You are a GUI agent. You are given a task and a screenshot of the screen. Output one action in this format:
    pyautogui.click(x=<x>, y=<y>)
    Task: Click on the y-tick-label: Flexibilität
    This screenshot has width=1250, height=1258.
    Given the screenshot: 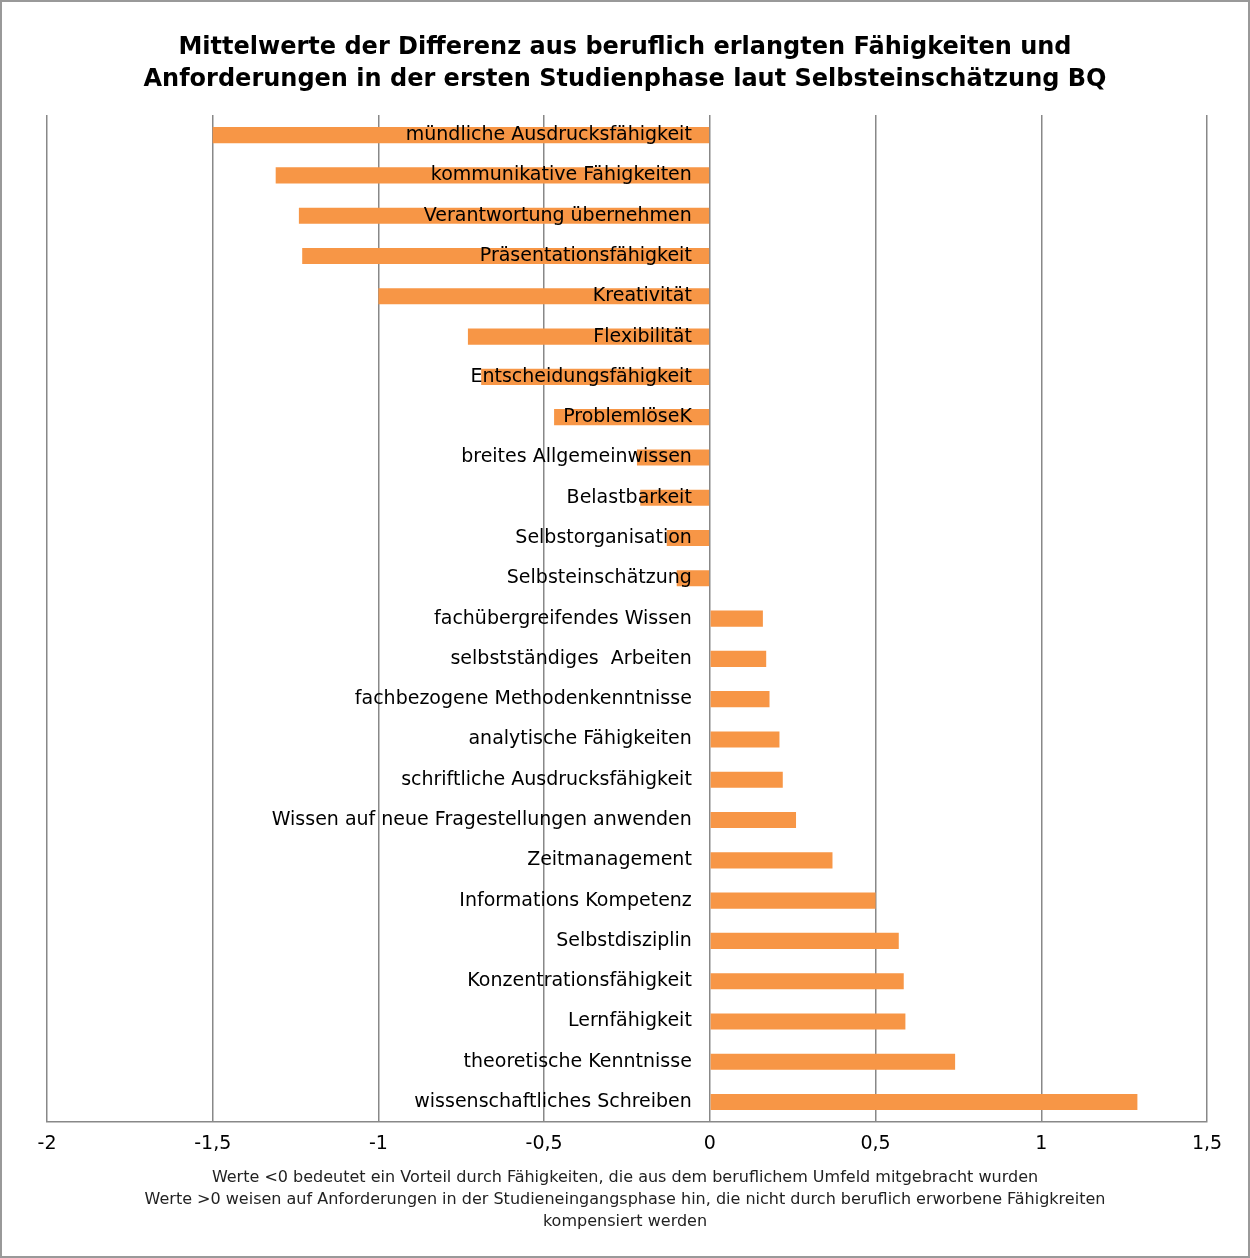 What is the action you would take?
    pyautogui.click(x=642, y=334)
    